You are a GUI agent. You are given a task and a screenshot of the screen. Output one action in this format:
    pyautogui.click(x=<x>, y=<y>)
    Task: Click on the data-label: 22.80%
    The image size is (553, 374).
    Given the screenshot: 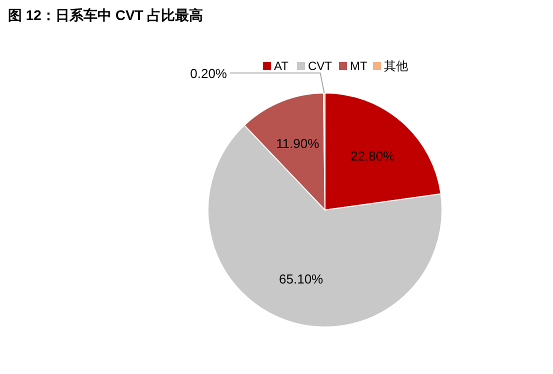 What is the action you would take?
    pyautogui.click(x=373, y=156)
    